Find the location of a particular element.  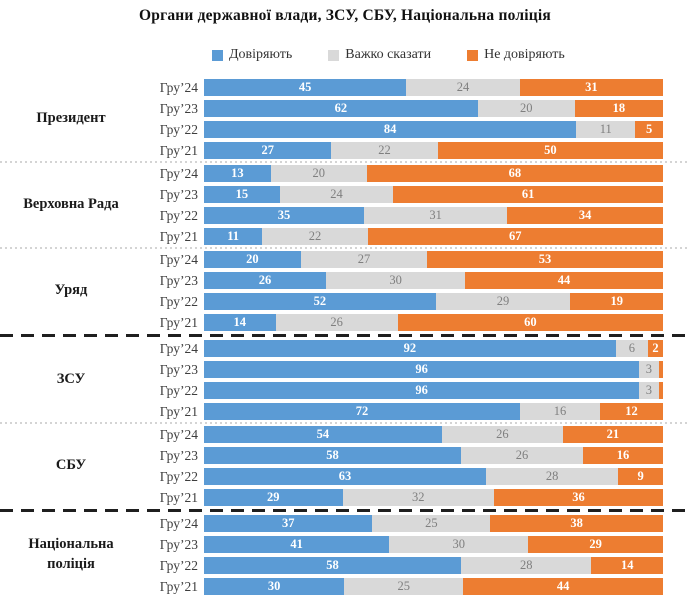

segment-value: 2 is located at coordinates (655, 348).